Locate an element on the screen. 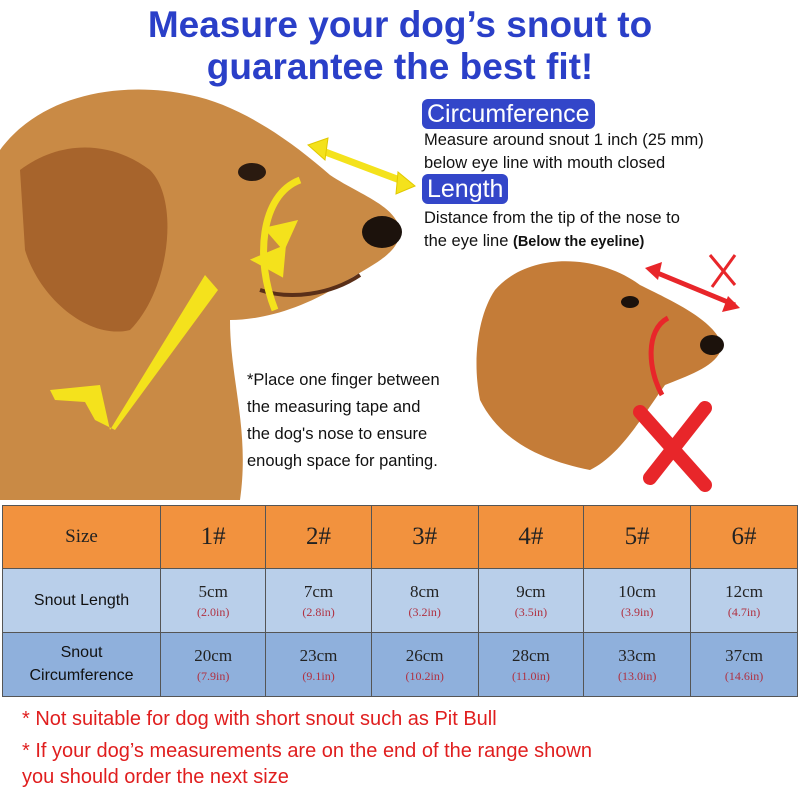 This screenshot has width=800, height=800. small-x-icon is located at coordinates (722, 271).